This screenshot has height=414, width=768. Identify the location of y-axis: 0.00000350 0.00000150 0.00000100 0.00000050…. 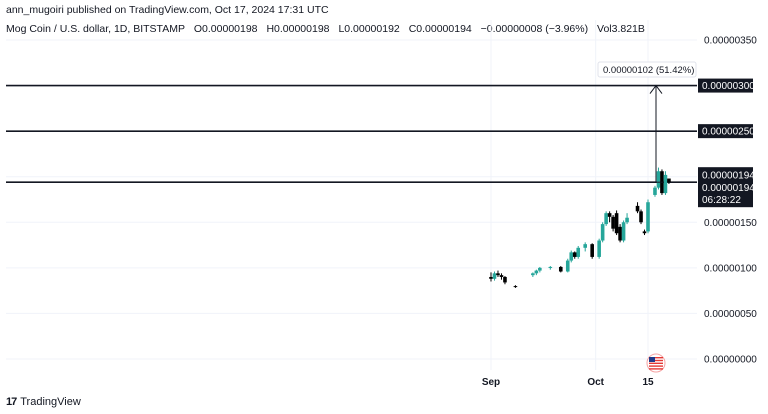
(730, 201).